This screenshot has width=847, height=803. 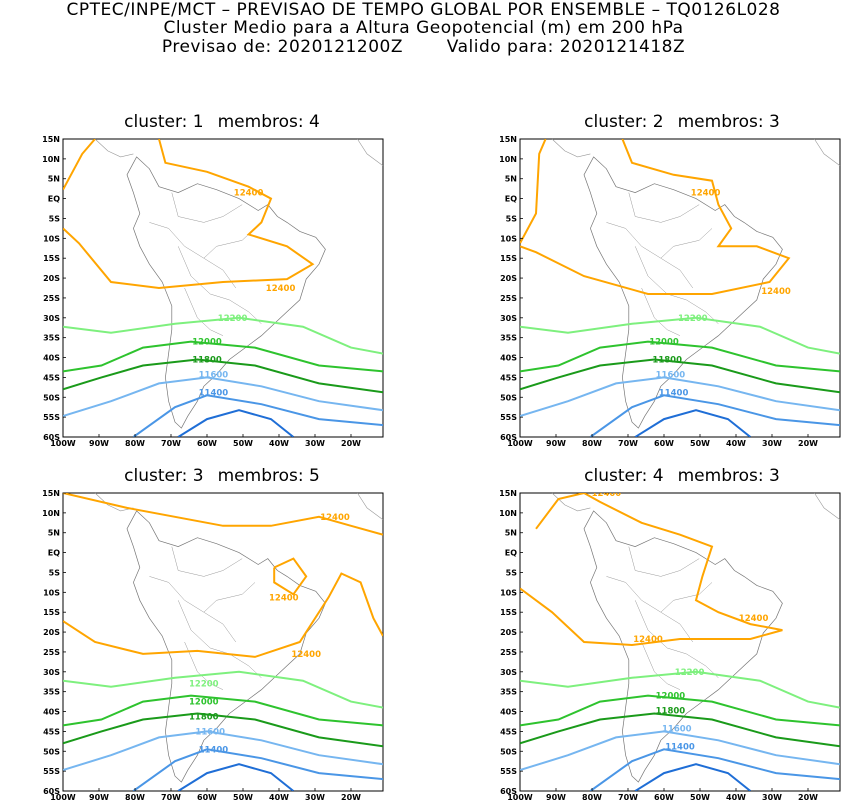 I want to click on panel-title: cluster: 4 membros: 3, so click(x=682, y=476).